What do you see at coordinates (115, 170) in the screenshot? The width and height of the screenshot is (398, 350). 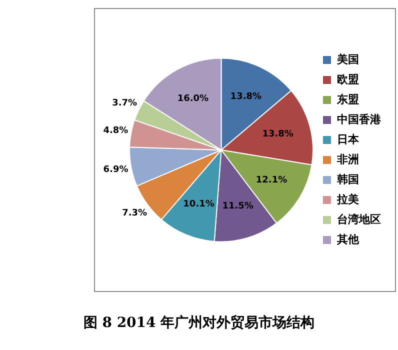 I see `data-label: 6.9%` at bounding box center [115, 170].